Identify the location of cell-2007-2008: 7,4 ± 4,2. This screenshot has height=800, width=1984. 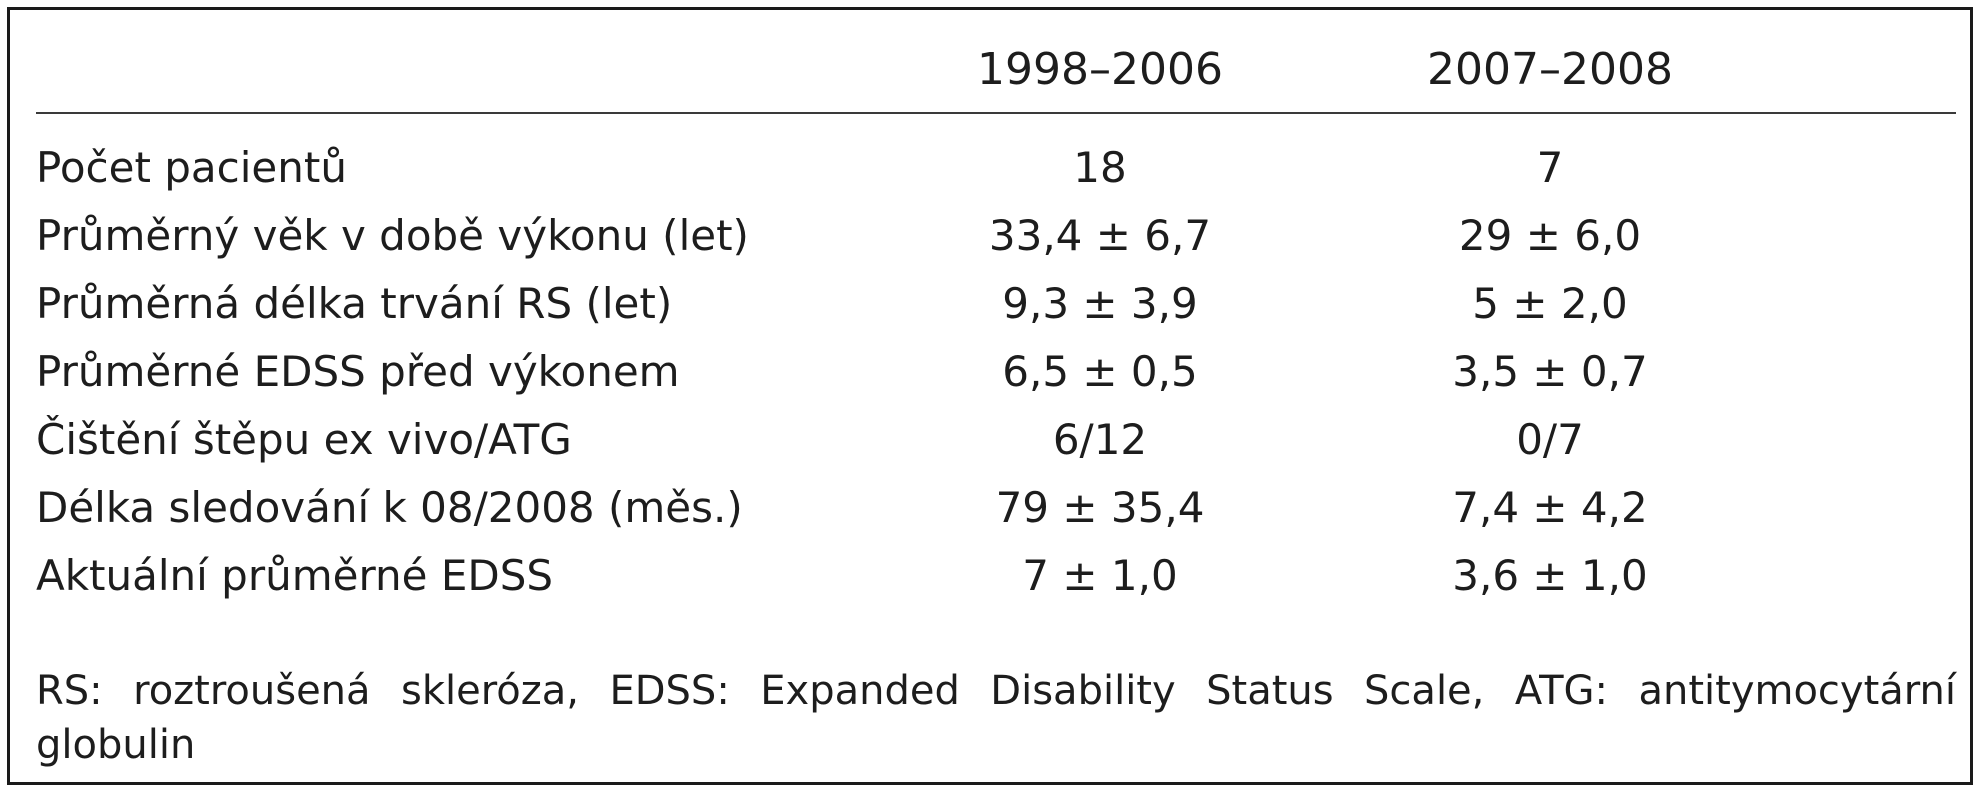
(1550, 507).